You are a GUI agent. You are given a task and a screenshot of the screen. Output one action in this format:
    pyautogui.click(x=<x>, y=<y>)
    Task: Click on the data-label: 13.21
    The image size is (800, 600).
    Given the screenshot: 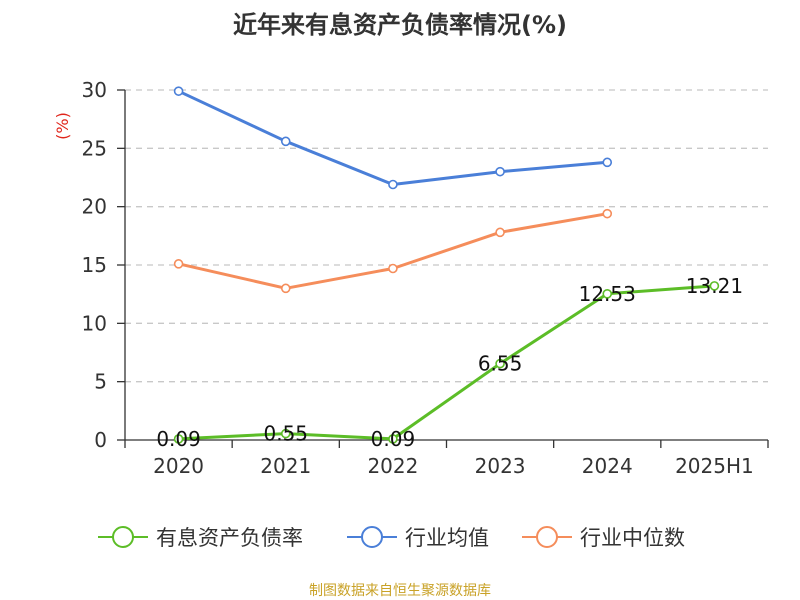 What is the action you would take?
    pyautogui.click(x=714, y=286)
    